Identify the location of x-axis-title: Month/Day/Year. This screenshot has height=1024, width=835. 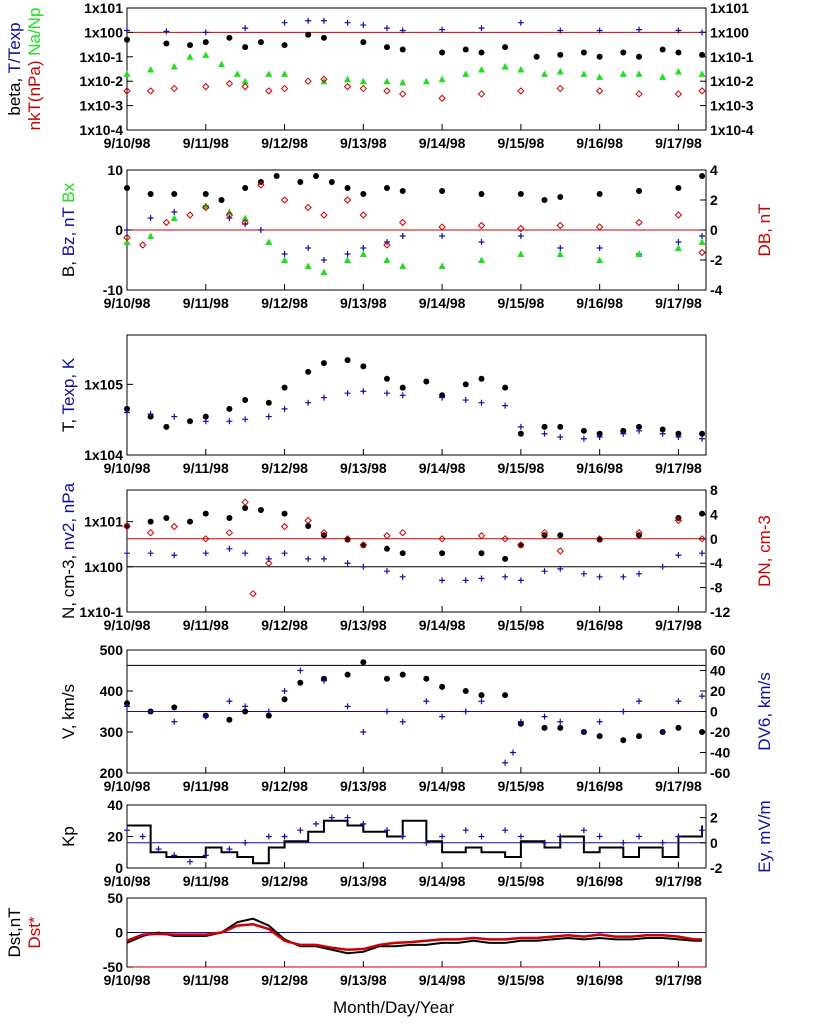
(394, 1007).